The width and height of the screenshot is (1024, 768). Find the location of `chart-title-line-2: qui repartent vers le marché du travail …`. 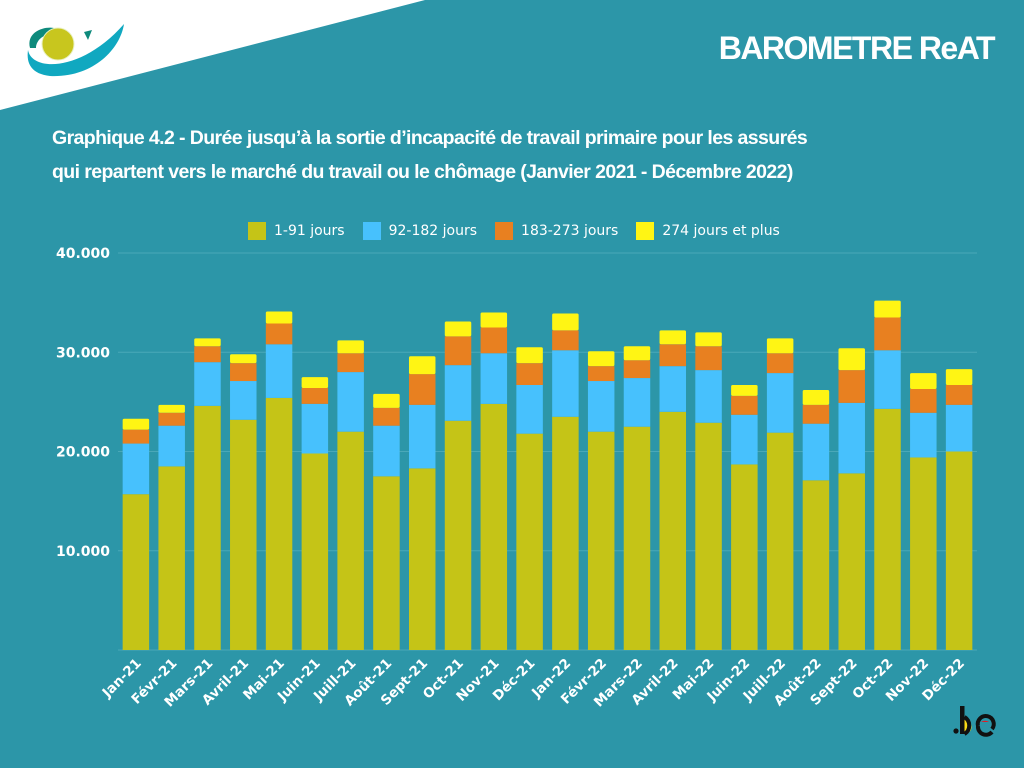

chart-title-line-2: qui repartent vers le marché du travail … is located at coordinates (422, 172).